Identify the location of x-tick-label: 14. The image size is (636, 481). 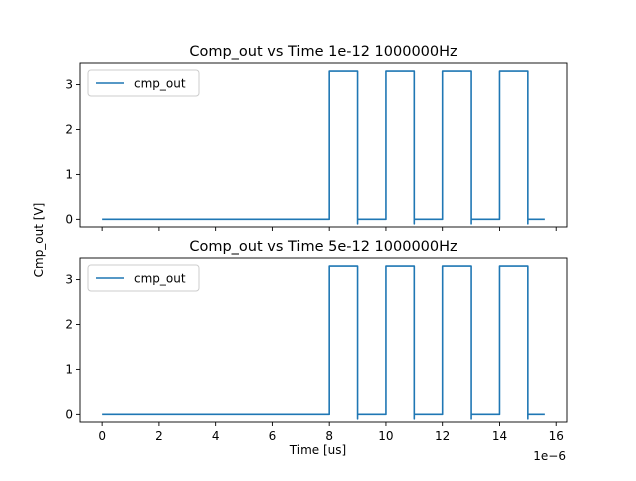
(499, 436).